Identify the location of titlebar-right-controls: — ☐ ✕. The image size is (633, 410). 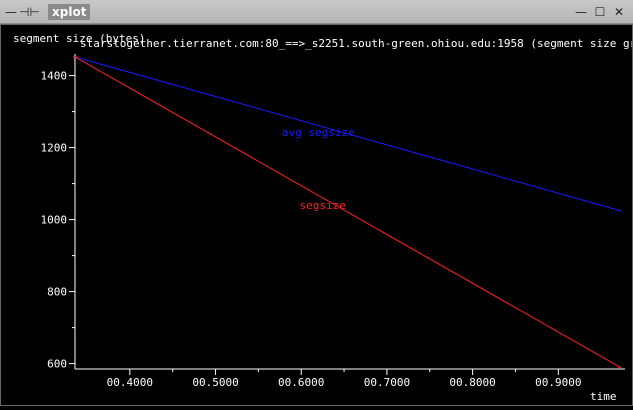
(600, 12).